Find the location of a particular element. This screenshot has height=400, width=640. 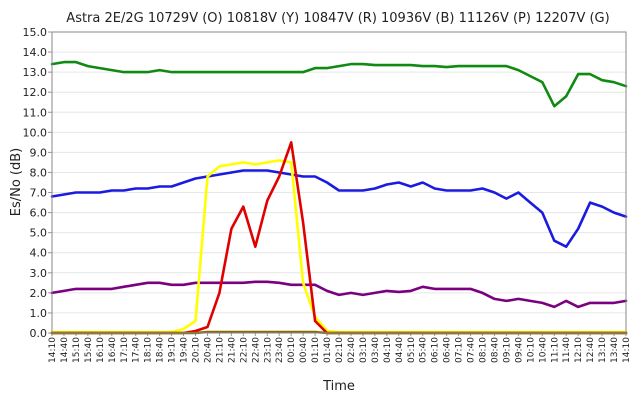

x-tick-label: 17:40 is located at coordinates (137, 350).